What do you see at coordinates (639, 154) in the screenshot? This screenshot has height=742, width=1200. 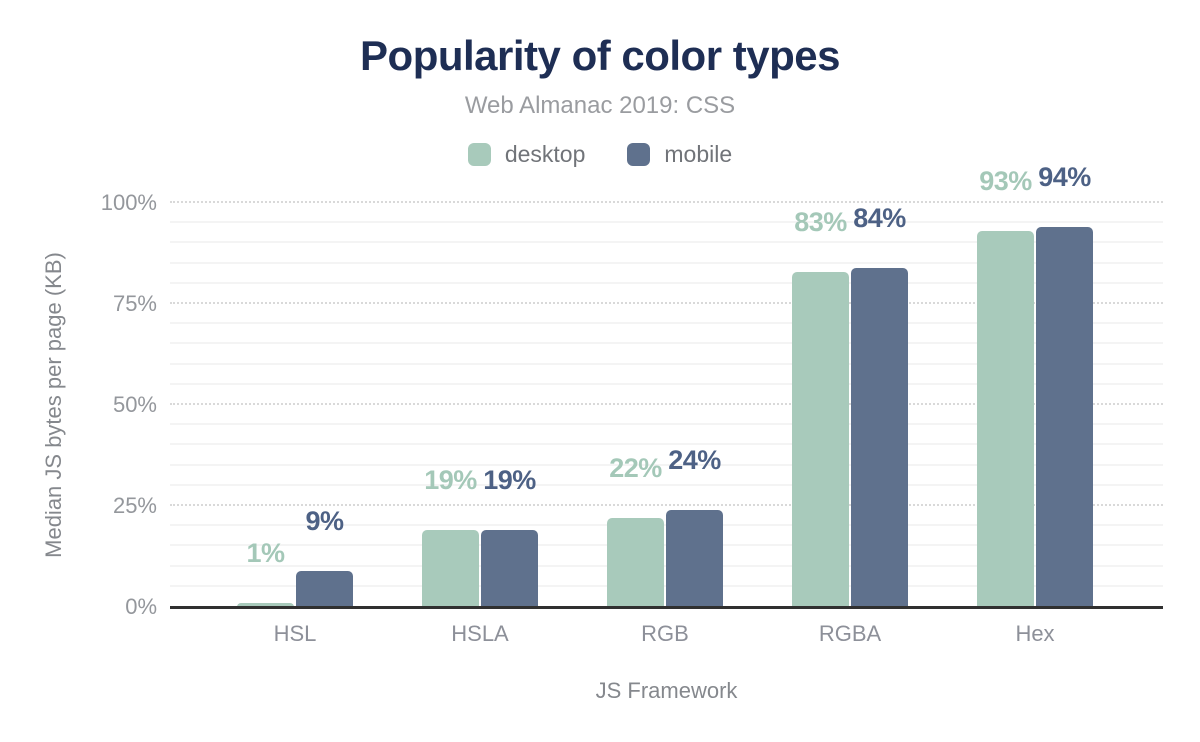 I see `mobile-swatch-icon` at bounding box center [639, 154].